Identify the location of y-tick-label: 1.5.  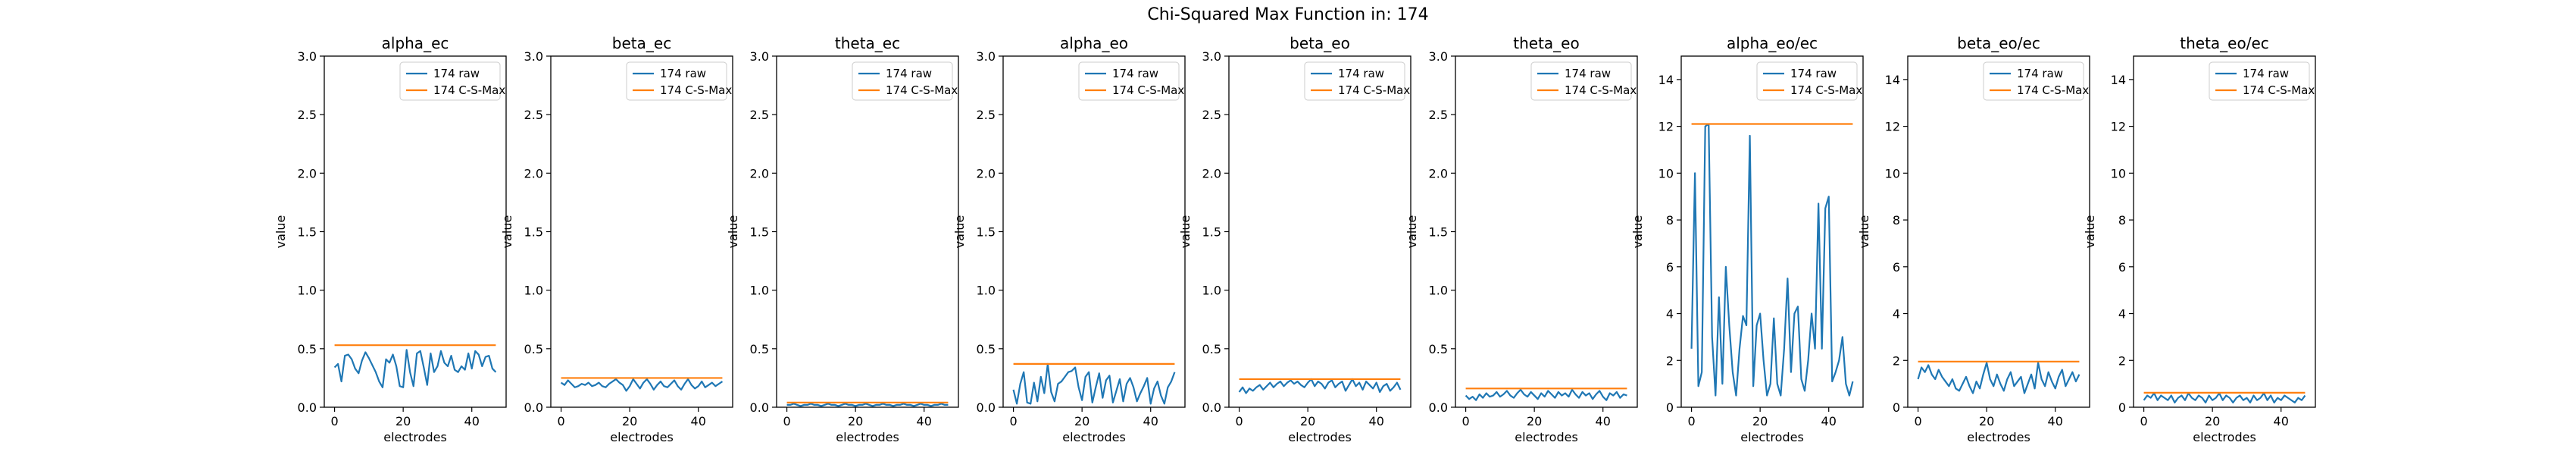
(986, 232).